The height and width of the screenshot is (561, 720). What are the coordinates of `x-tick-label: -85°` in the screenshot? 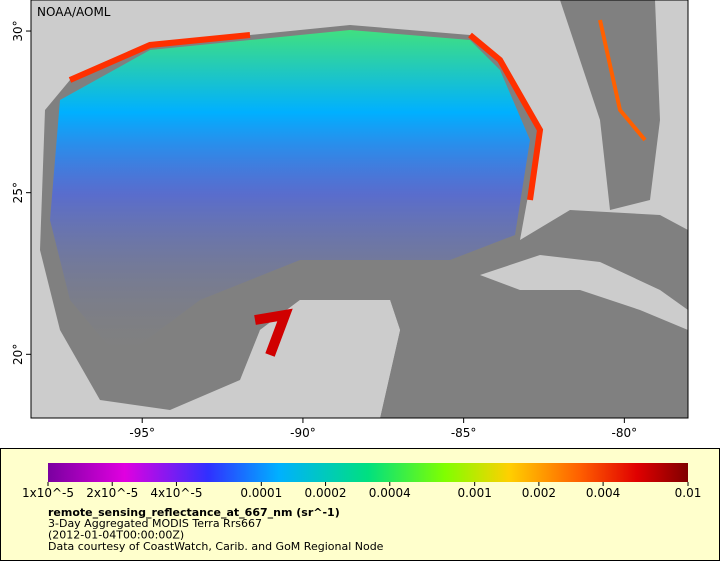 It's located at (464, 433).